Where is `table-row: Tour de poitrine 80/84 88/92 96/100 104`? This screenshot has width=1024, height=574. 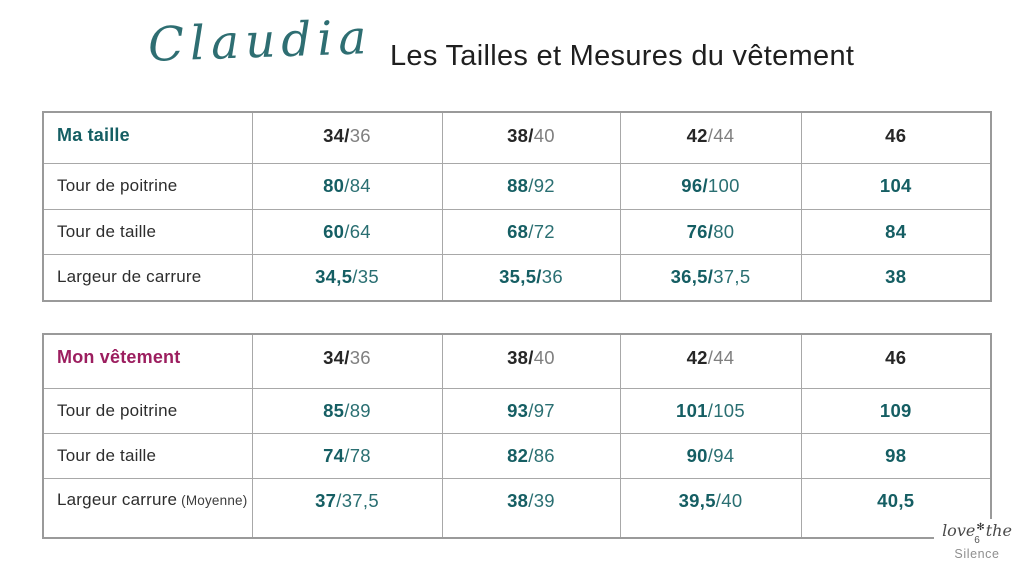 table-row: Tour de poitrine 80/84 88/92 96/100 104 is located at coordinates (517, 186).